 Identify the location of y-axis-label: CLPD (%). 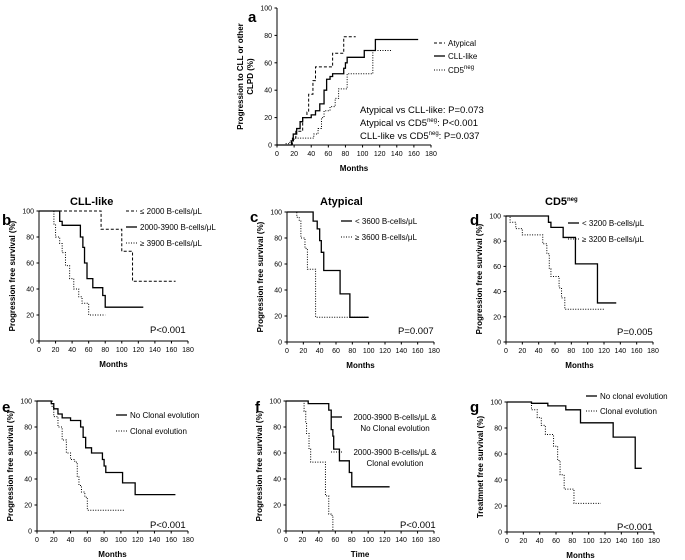
(250, 76).